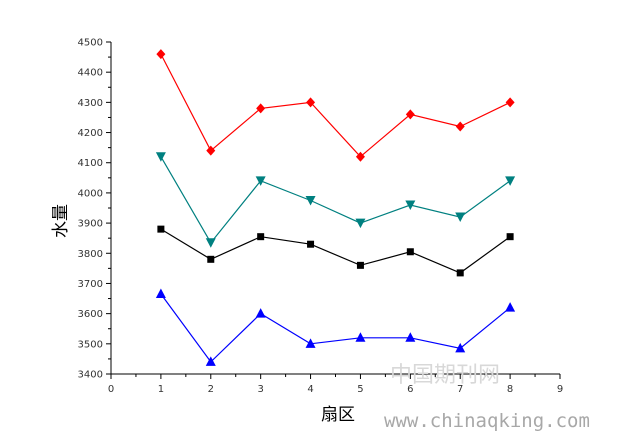 The height and width of the screenshot is (432, 618). I want to click on y-axis-title: 水量, so click(61, 221).